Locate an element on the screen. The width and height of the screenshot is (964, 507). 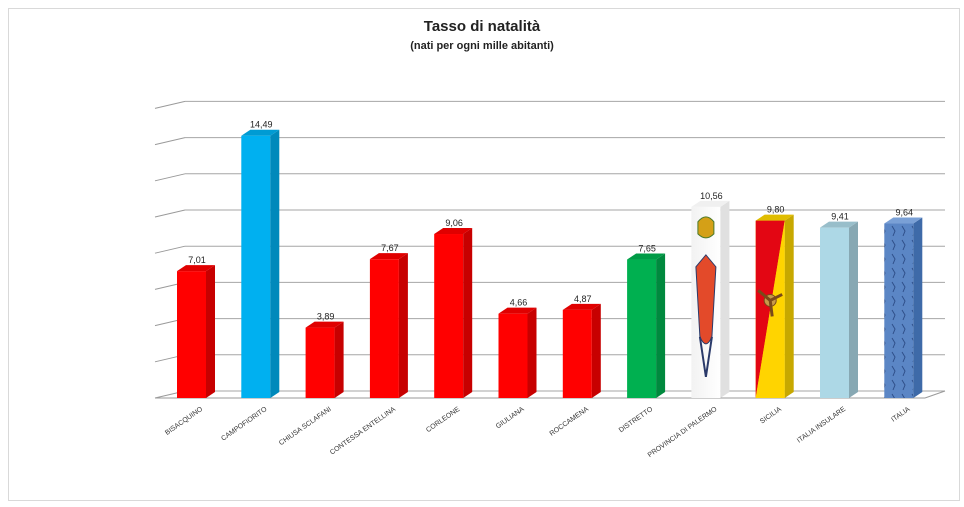
data-label: 10,56 is located at coordinates (711, 196).